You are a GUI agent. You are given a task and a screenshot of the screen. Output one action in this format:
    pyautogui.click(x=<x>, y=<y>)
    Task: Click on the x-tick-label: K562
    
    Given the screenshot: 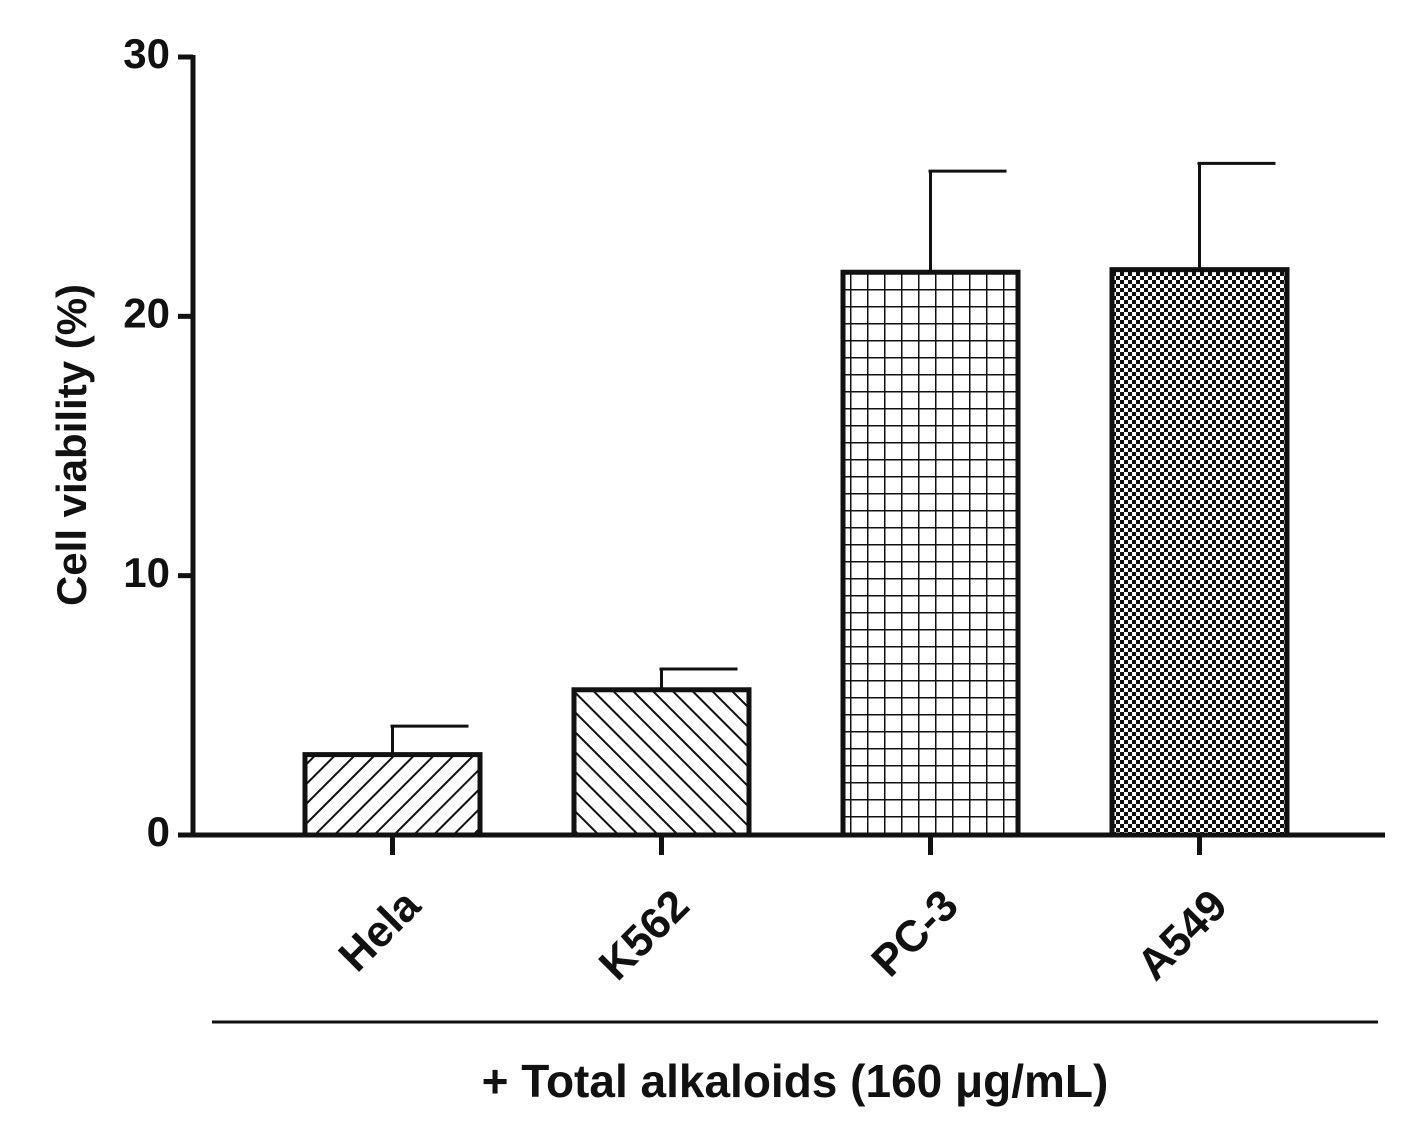 What is the action you would take?
    pyautogui.click(x=644, y=935)
    